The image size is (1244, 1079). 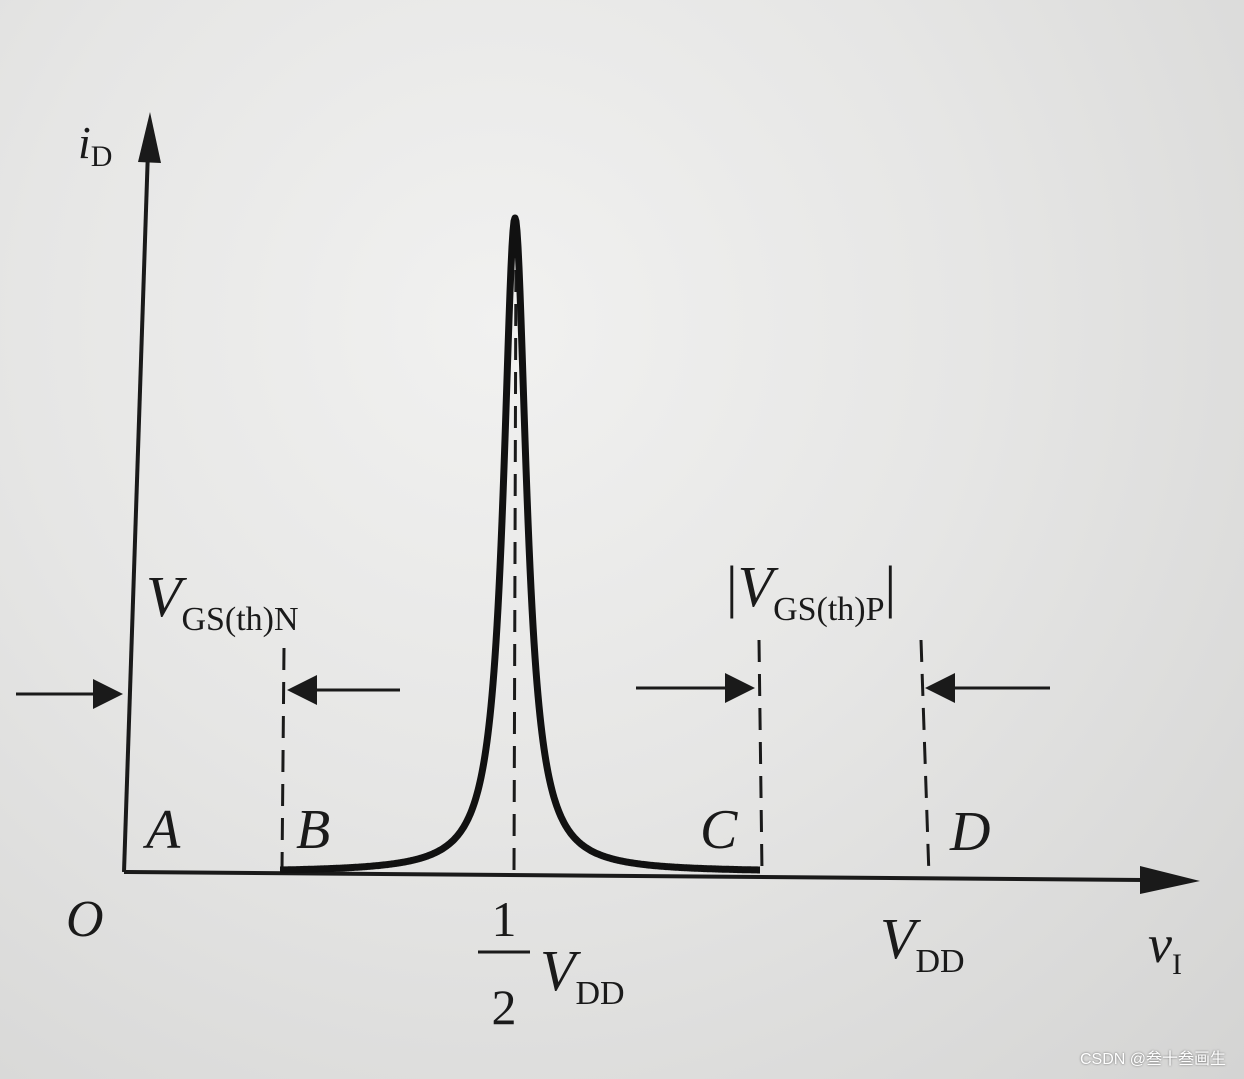 I want to click on tick-half-denominator: 2, so click(x=504, y=1007).